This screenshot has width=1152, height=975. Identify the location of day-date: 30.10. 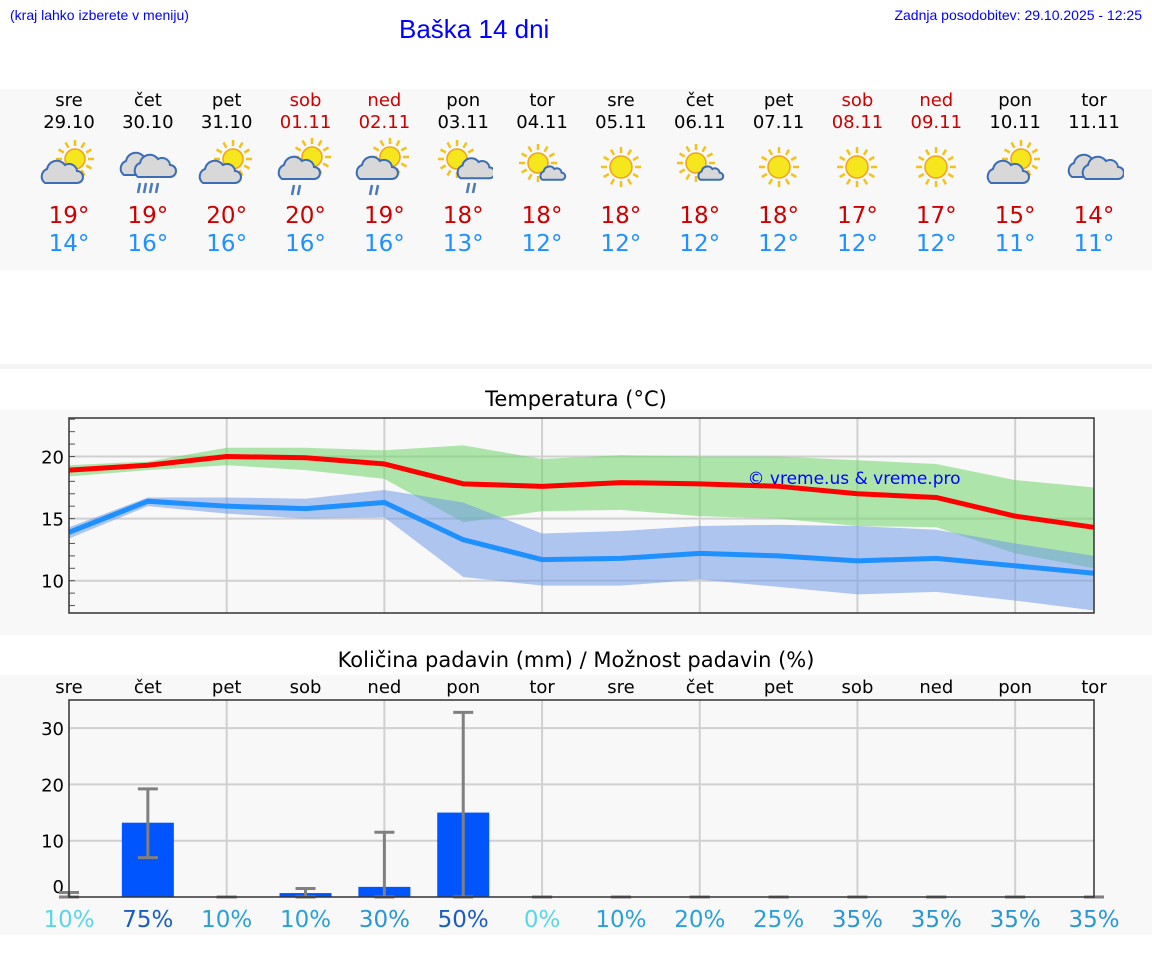
(148, 122).